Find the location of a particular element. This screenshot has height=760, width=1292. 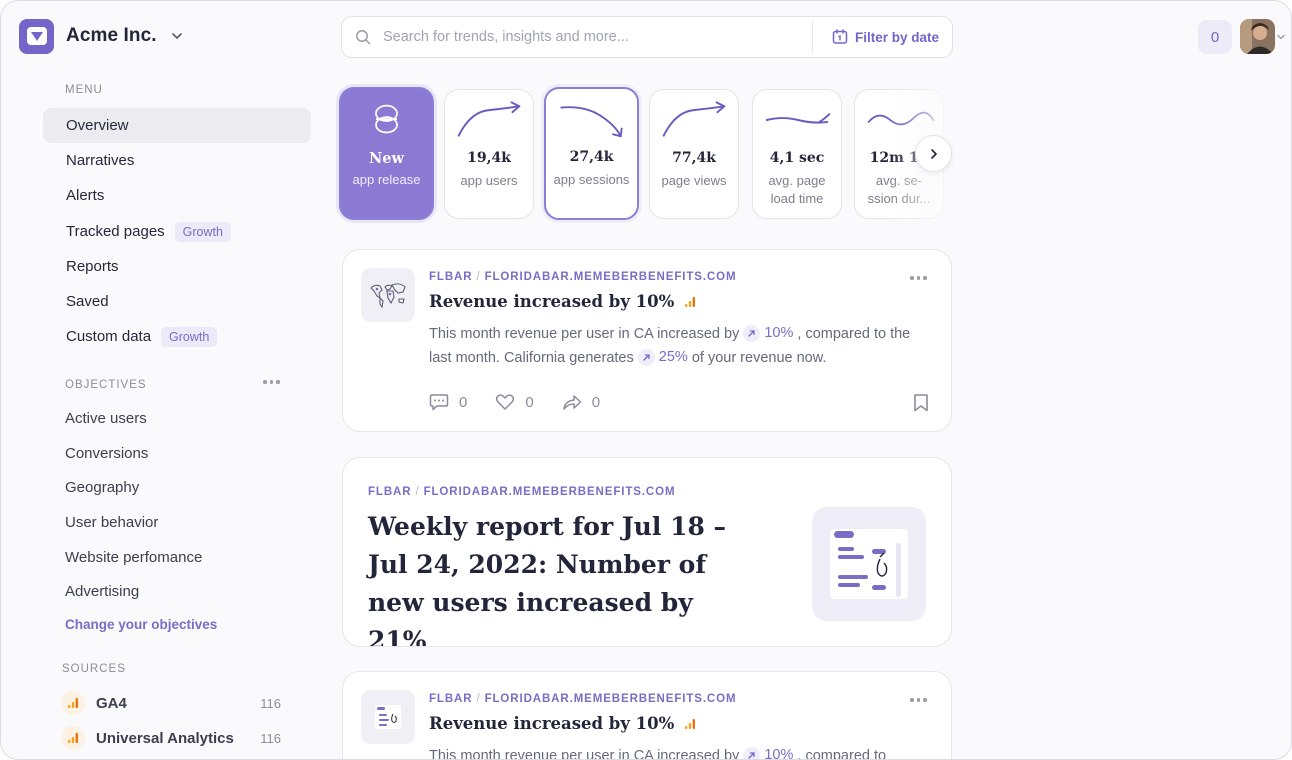

search-input is located at coordinates (597, 37).